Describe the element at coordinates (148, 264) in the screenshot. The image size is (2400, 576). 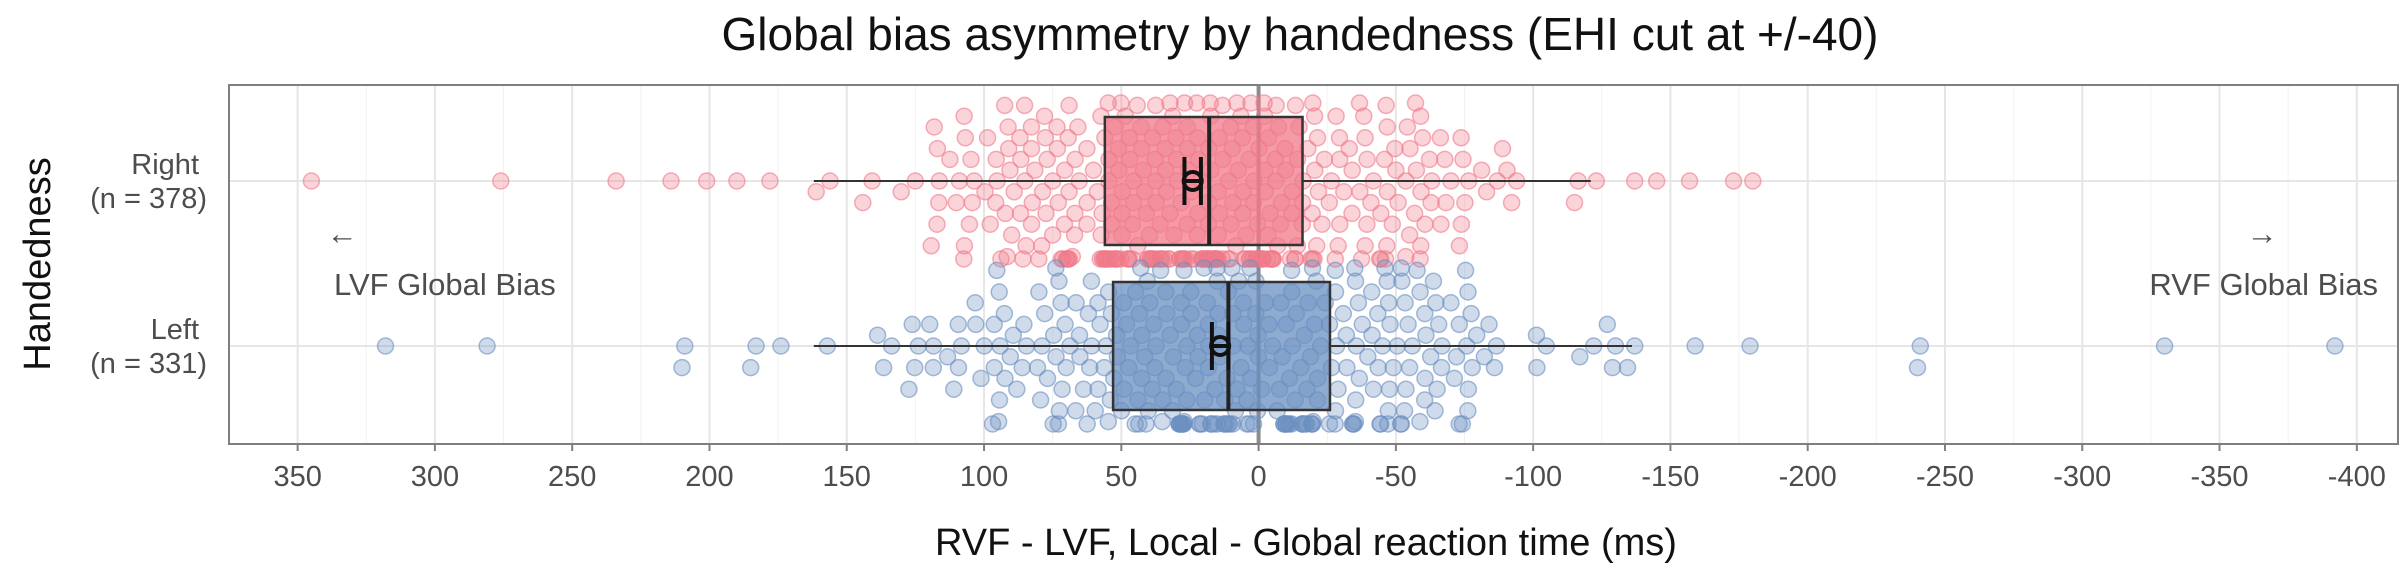
I see `y-axis-labels: Right(n = 378) Left(n = 331)` at that location.